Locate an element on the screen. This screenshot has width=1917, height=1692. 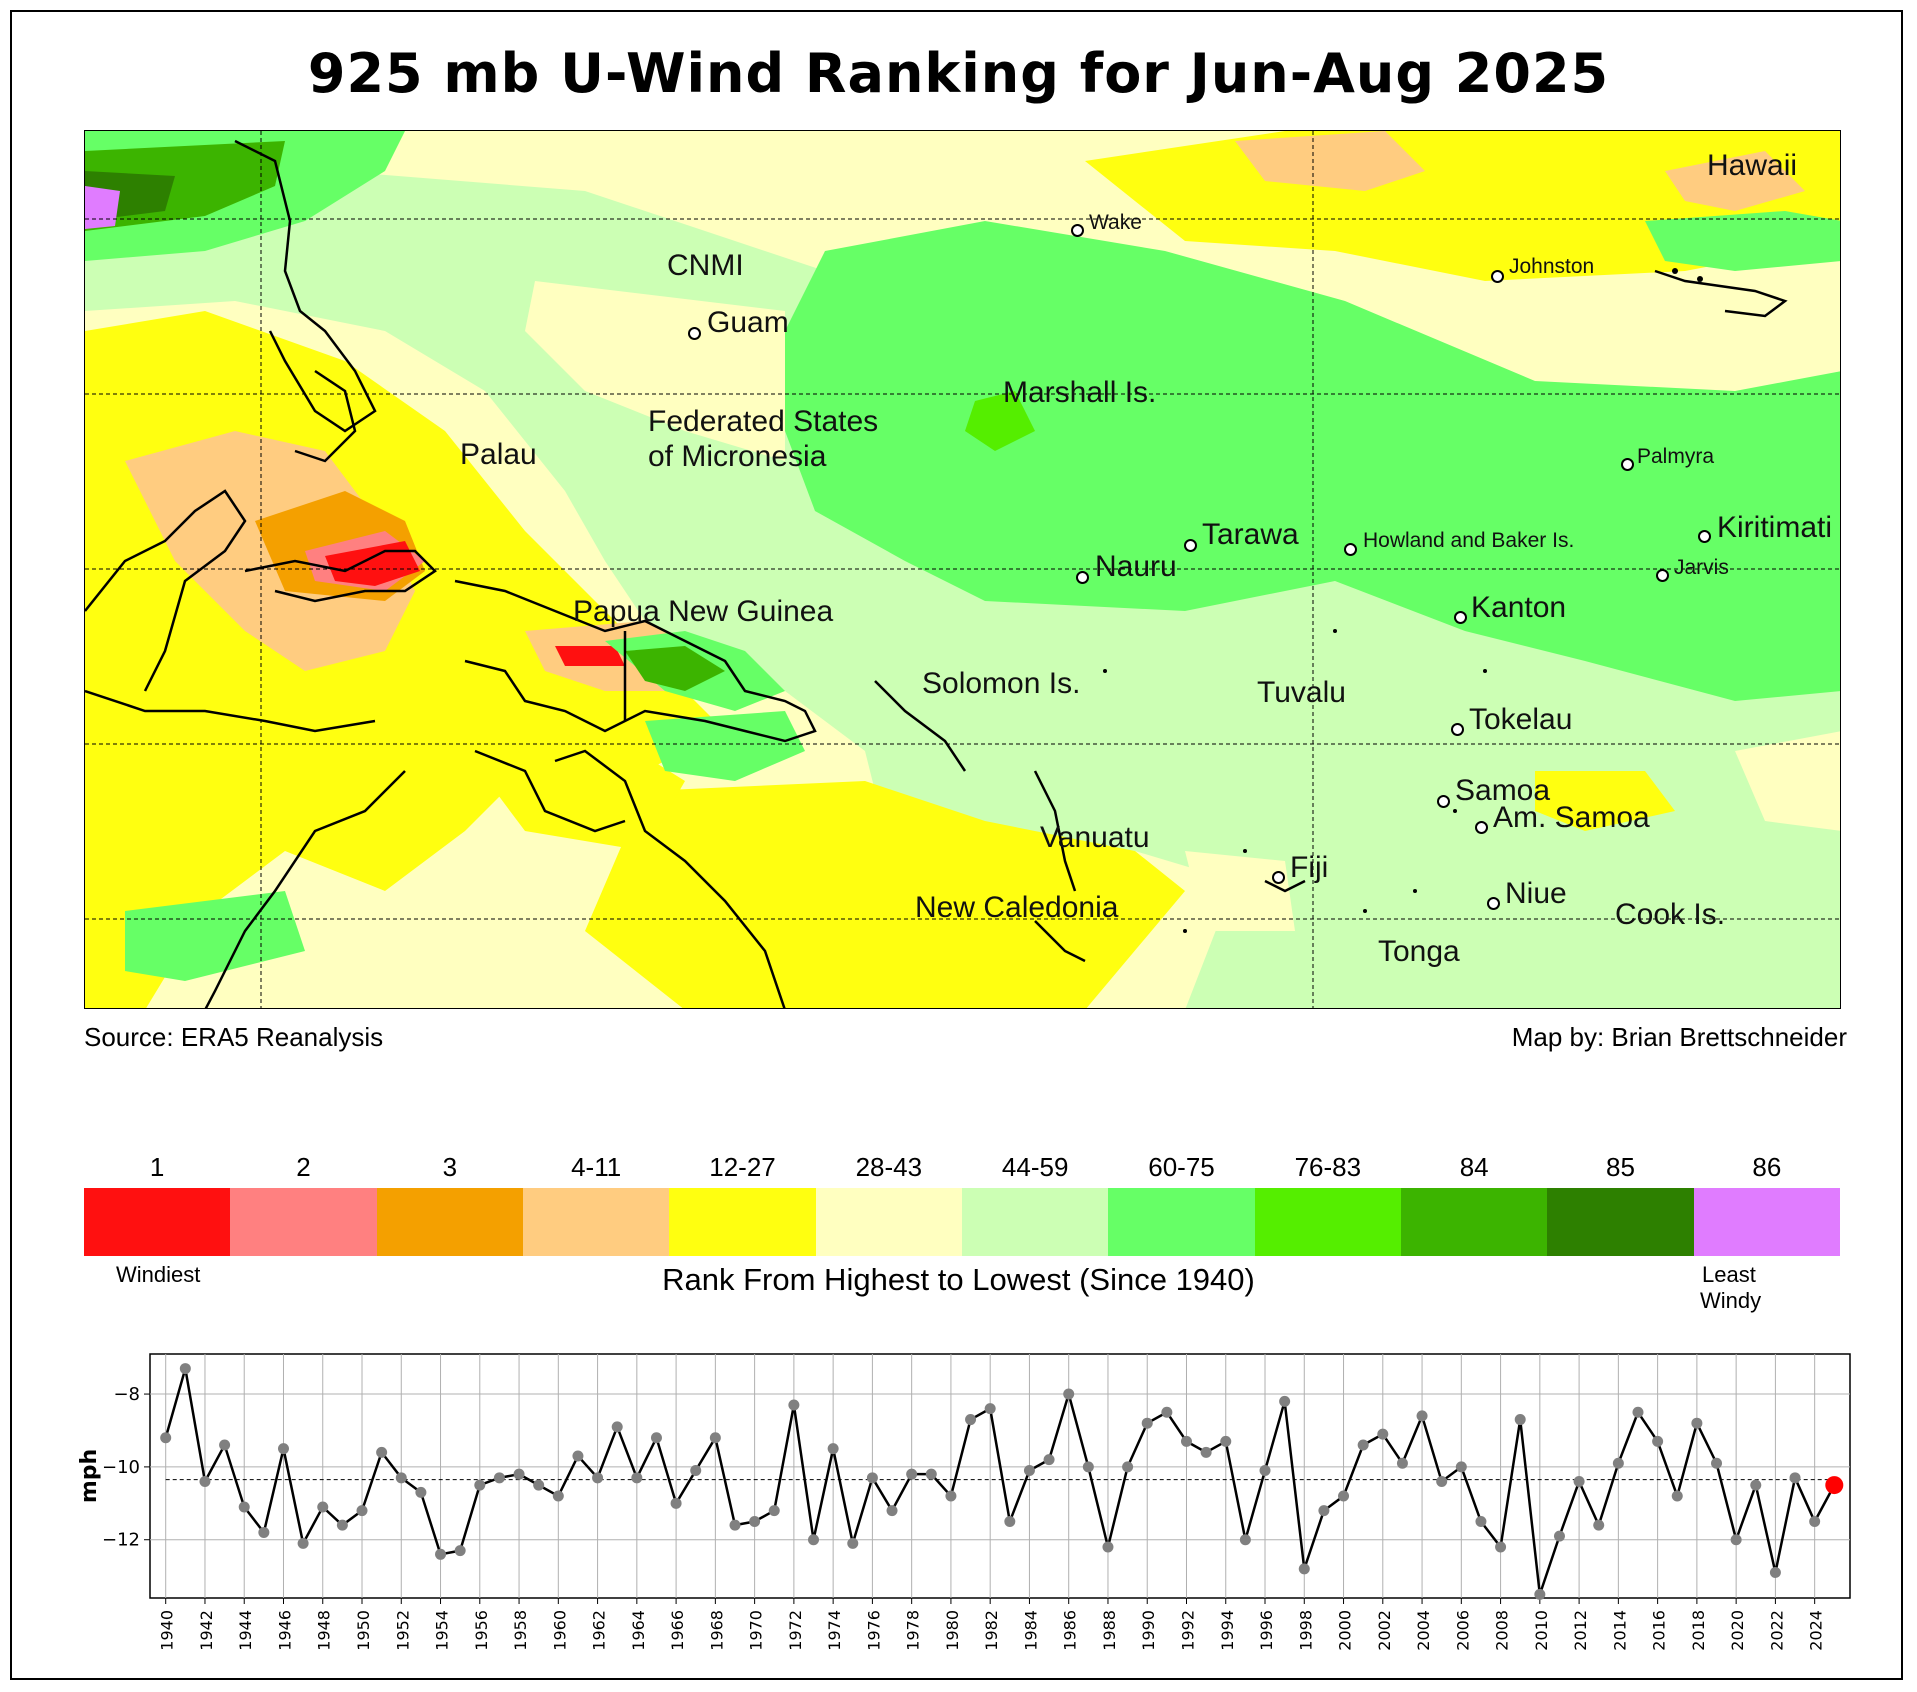
label-tonga: Tonga is located at coordinates (1419, 951).